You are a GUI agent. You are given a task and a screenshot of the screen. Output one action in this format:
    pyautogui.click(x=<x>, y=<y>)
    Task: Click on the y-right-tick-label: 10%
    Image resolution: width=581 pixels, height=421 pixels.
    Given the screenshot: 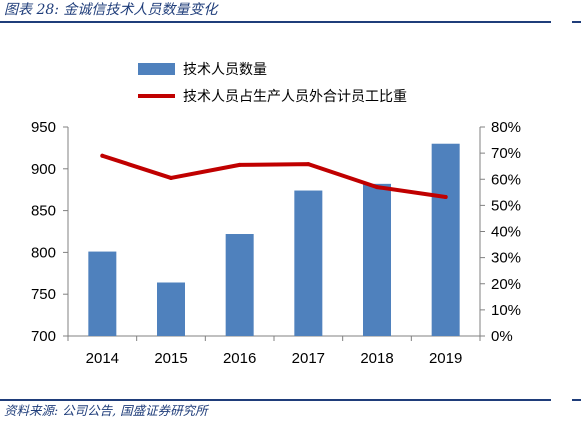 What is the action you would take?
    pyautogui.click(x=506, y=310)
    